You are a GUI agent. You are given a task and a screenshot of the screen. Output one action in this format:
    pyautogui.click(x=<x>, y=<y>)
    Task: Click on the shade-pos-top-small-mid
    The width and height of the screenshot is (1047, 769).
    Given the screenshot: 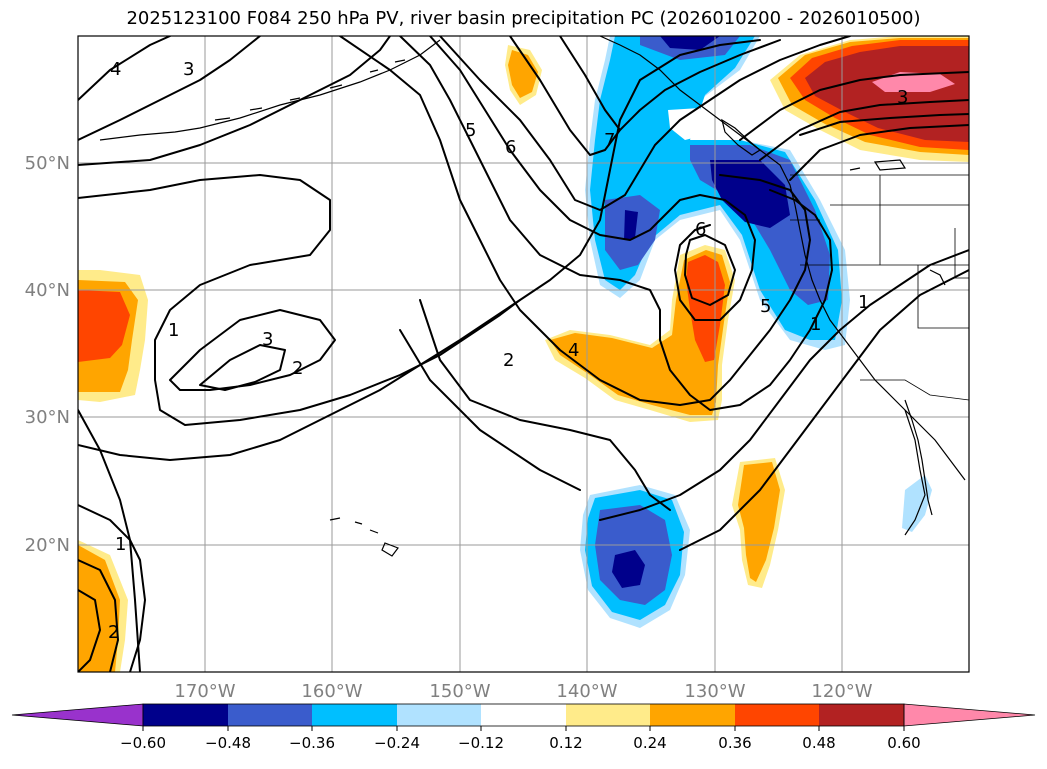 What is the action you would take?
    pyautogui.click(x=523, y=74)
    